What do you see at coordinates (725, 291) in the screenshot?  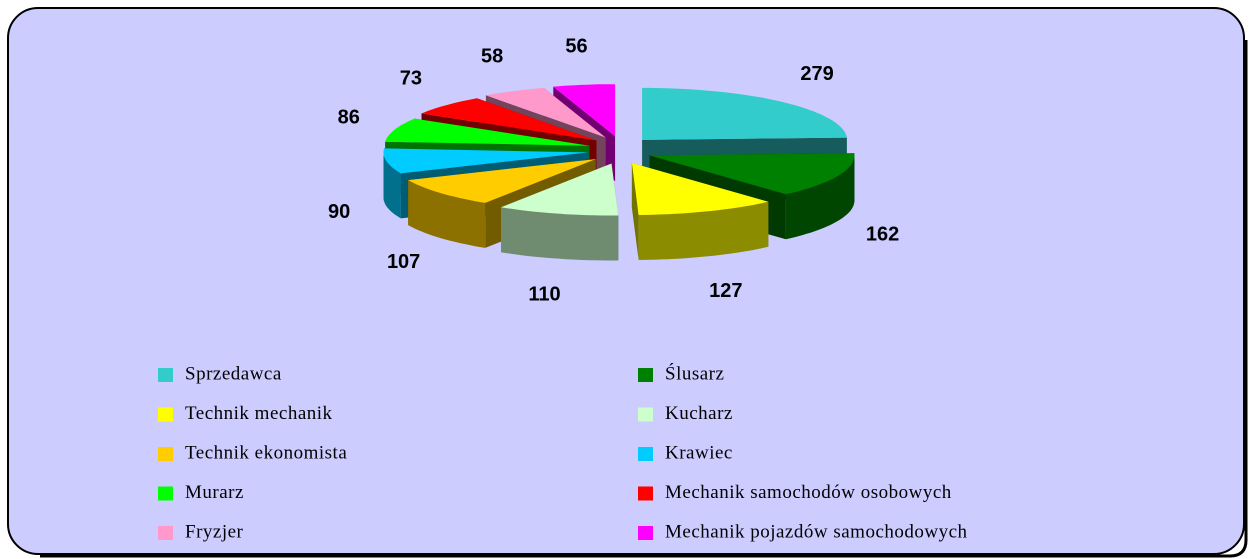 I see `data-label: 127` at bounding box center [725, 291].